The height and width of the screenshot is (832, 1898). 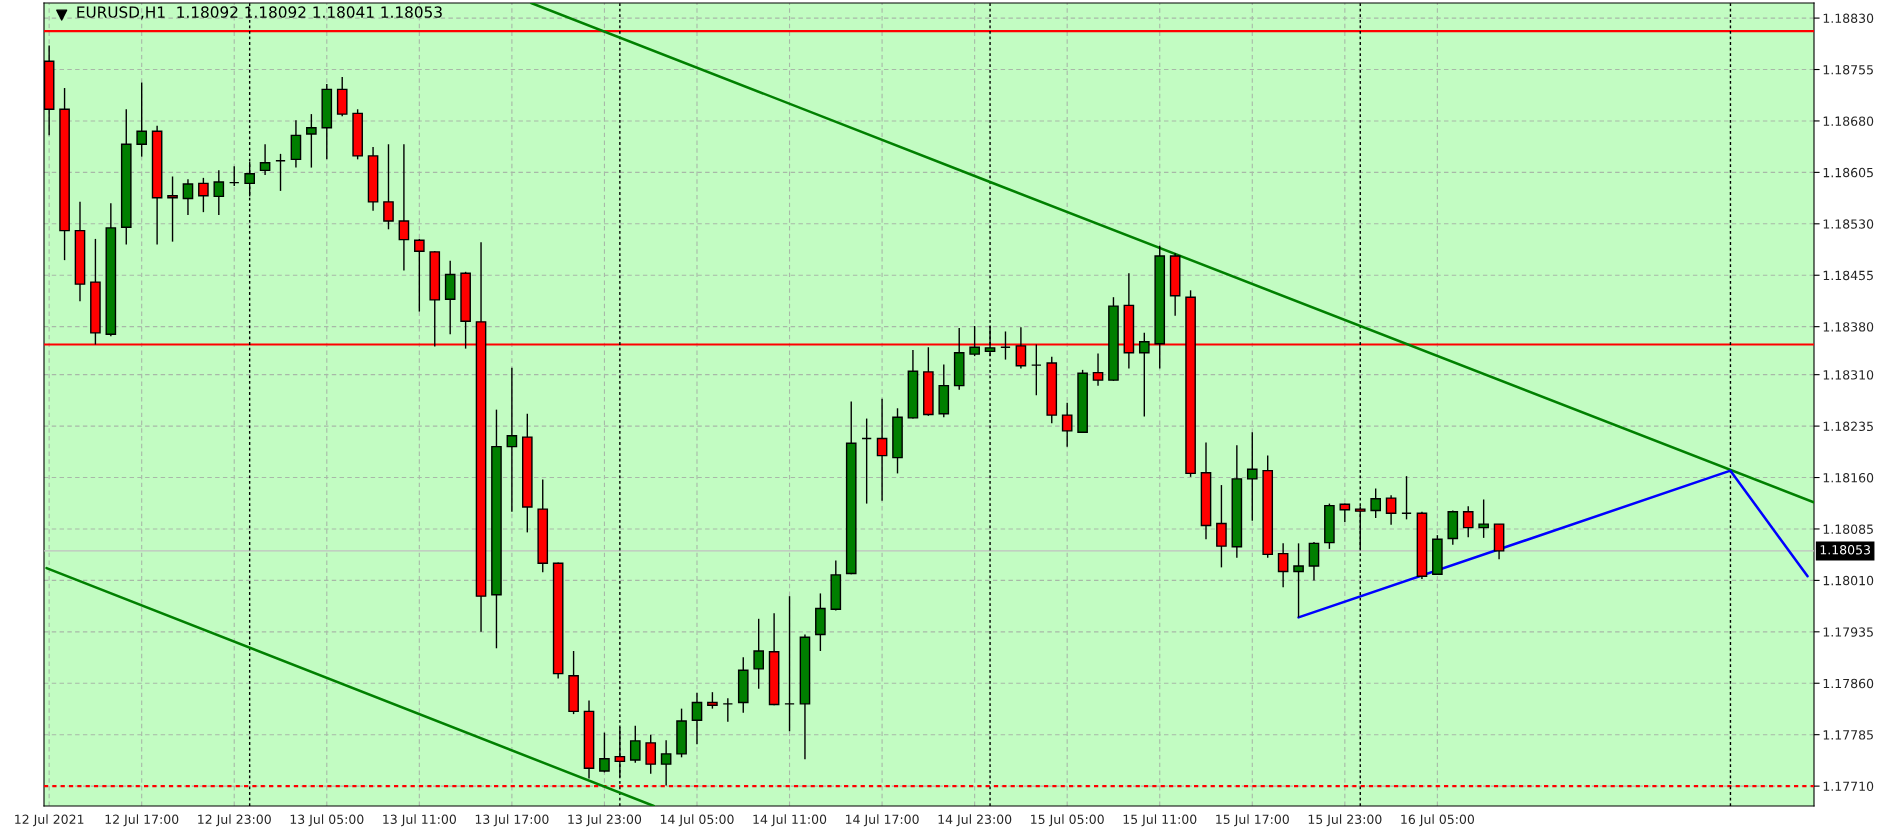 I want to click on x-tick-label: 14 Jul 17:00, so click(x=882, y=820).